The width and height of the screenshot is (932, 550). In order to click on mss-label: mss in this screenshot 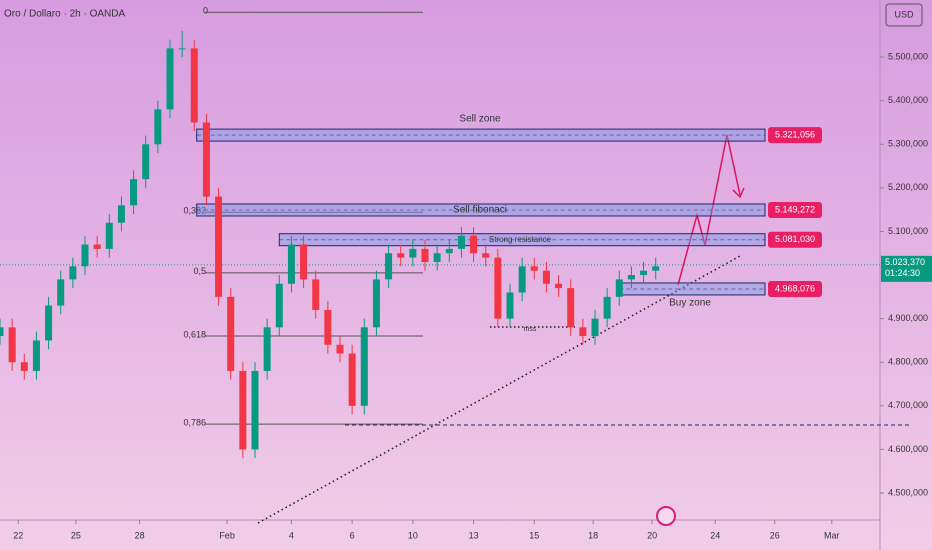, I will do `click(530, 329)`.